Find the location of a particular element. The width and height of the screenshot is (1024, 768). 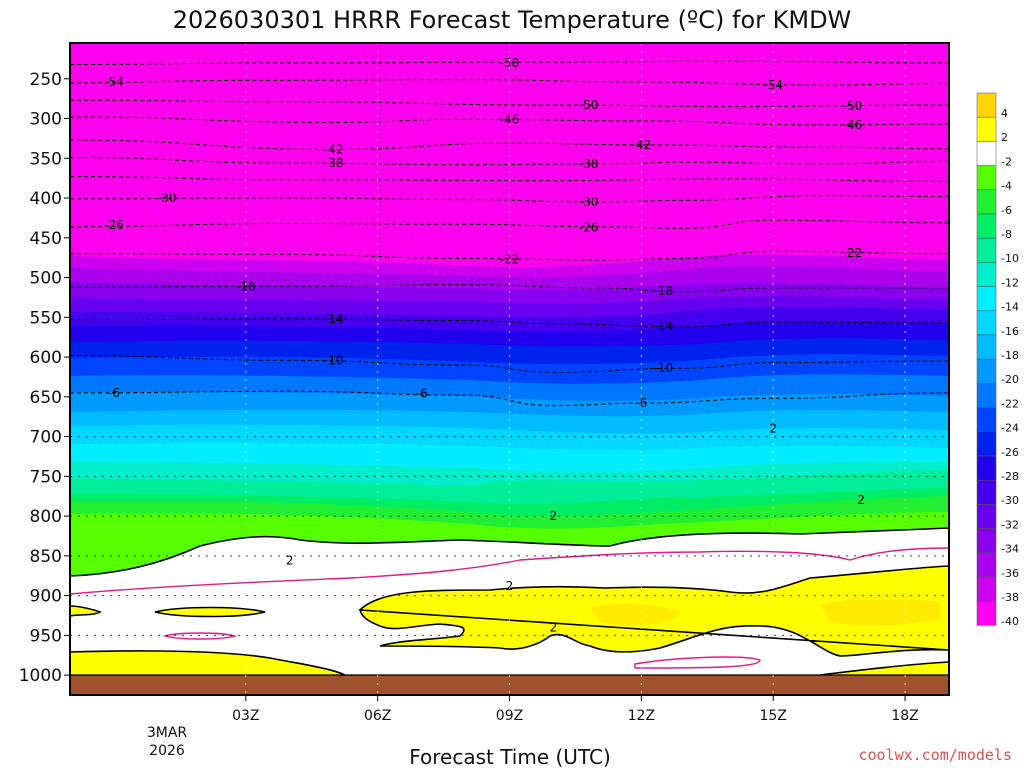

y-tick-label: 250 is located at coordinates (46, 80).